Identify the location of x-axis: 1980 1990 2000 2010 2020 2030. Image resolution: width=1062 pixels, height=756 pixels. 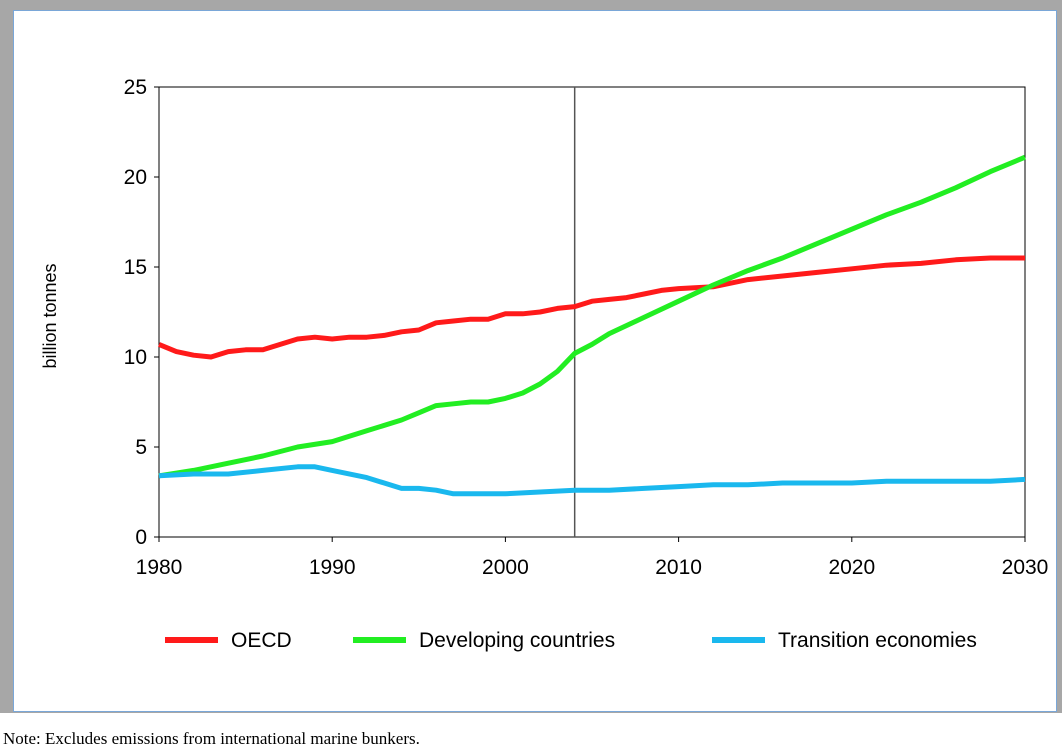
(592, 558).